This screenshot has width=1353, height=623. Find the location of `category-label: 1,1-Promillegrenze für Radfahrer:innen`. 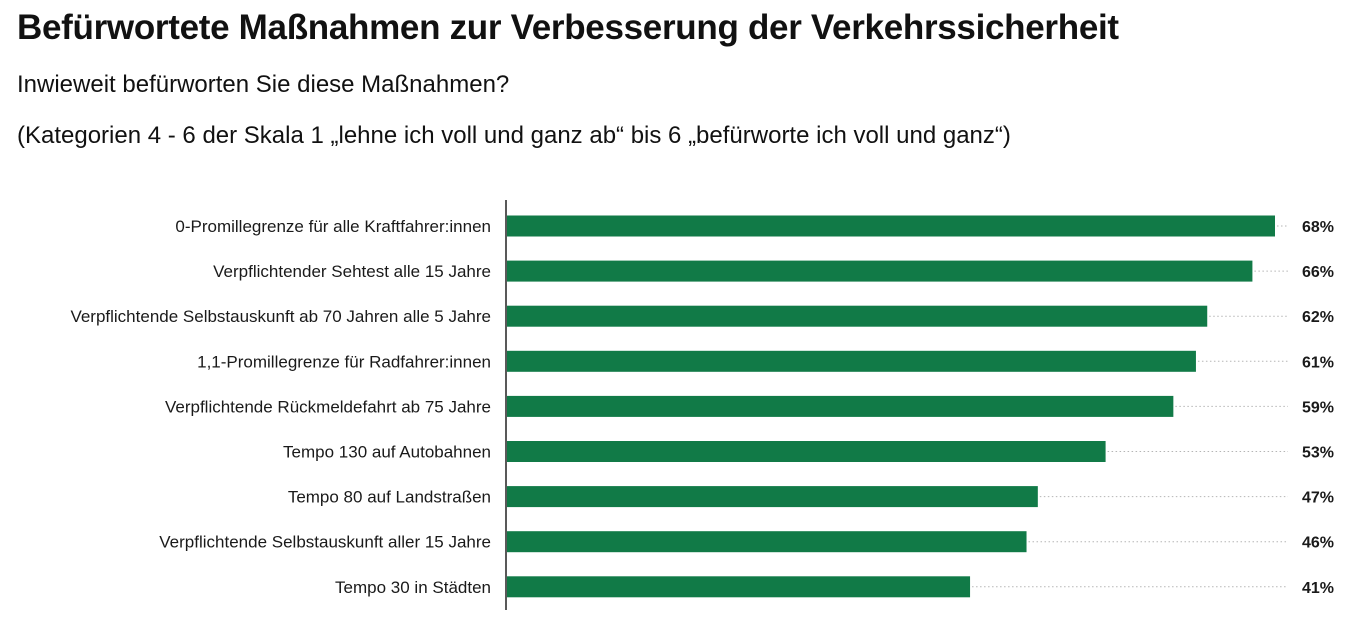

category-label: 1,1-Promillegrenze für Radfahrer:innen is located at coordinates (344, 361).